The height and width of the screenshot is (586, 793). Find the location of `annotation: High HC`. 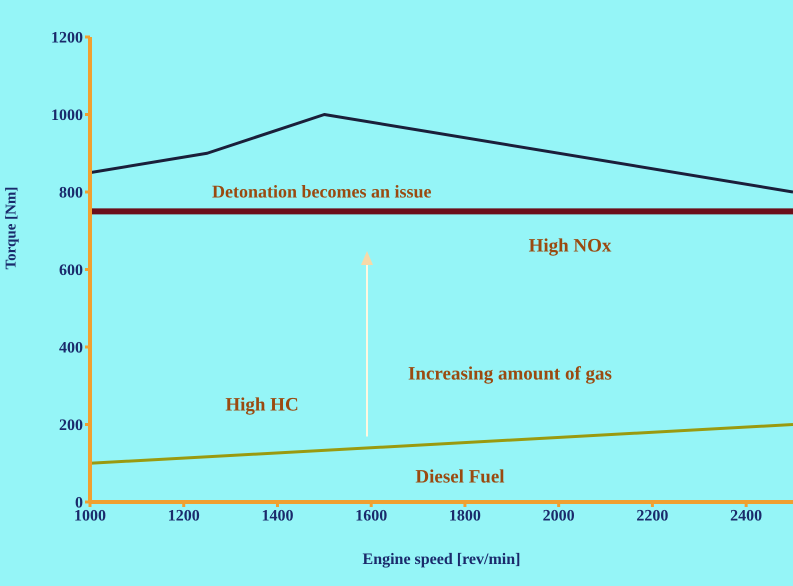

annotation: High HC is located at coordinates (262, 405).